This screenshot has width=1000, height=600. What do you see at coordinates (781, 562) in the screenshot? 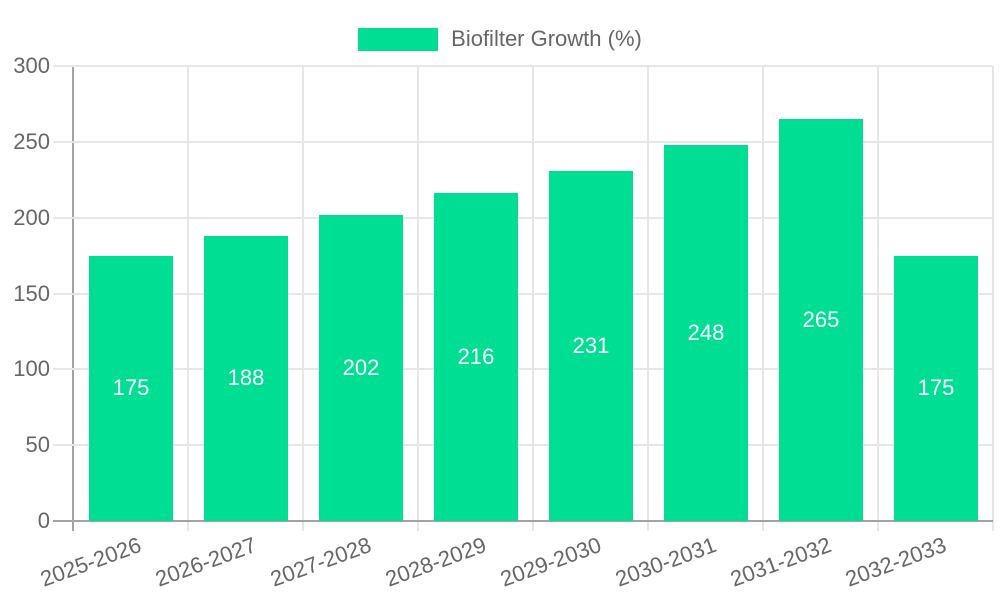
I see `x-axis-tick-label: 2031-2032` at bounding box center [781, 562].